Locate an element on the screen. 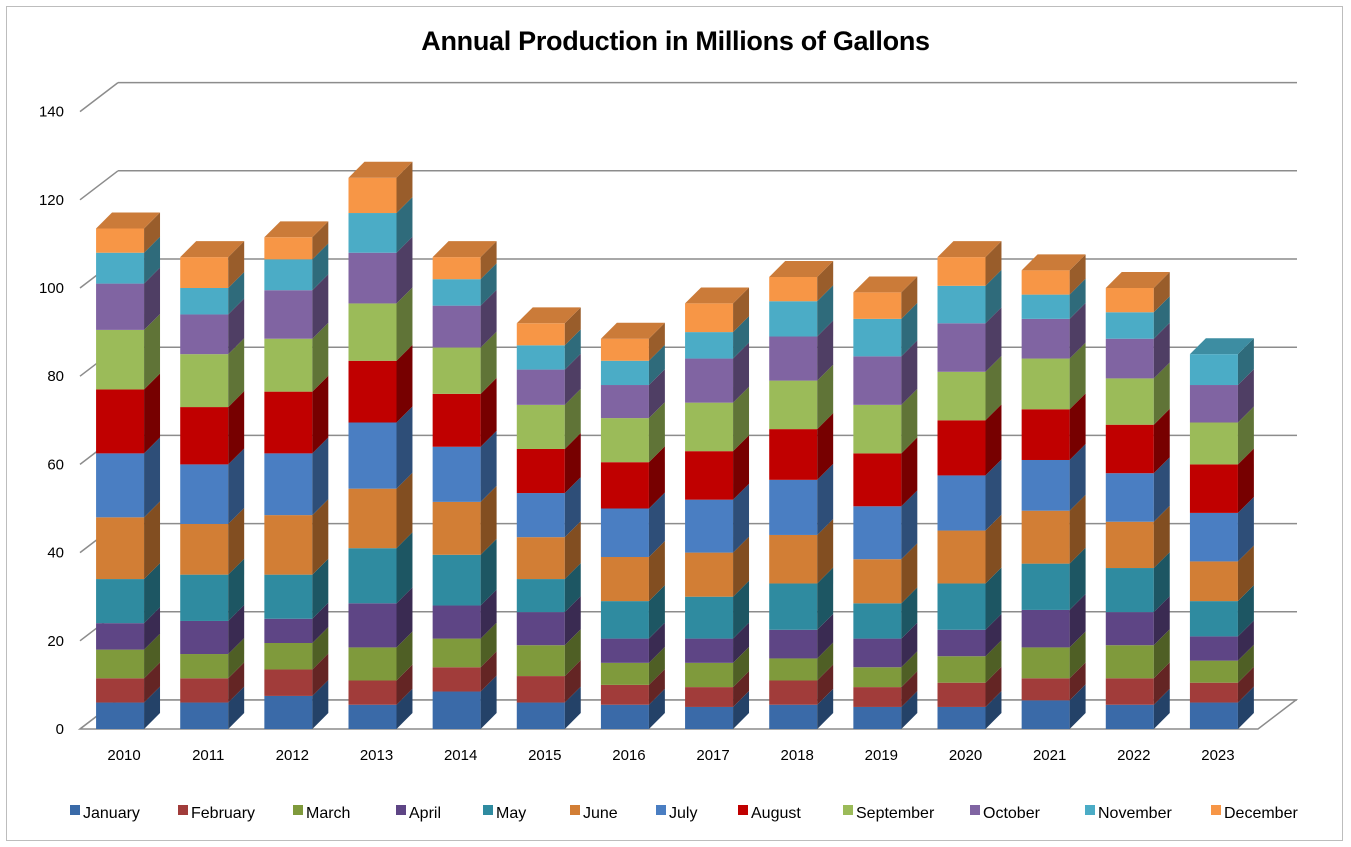 The image size is (1351, 847). bar-side-january-2010 is located at coordinates (152, 707).